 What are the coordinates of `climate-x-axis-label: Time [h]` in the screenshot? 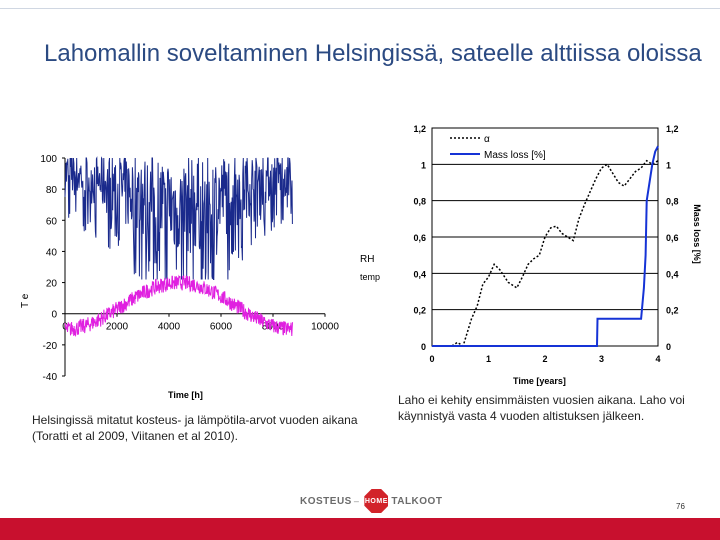 It's located at (185, 395).